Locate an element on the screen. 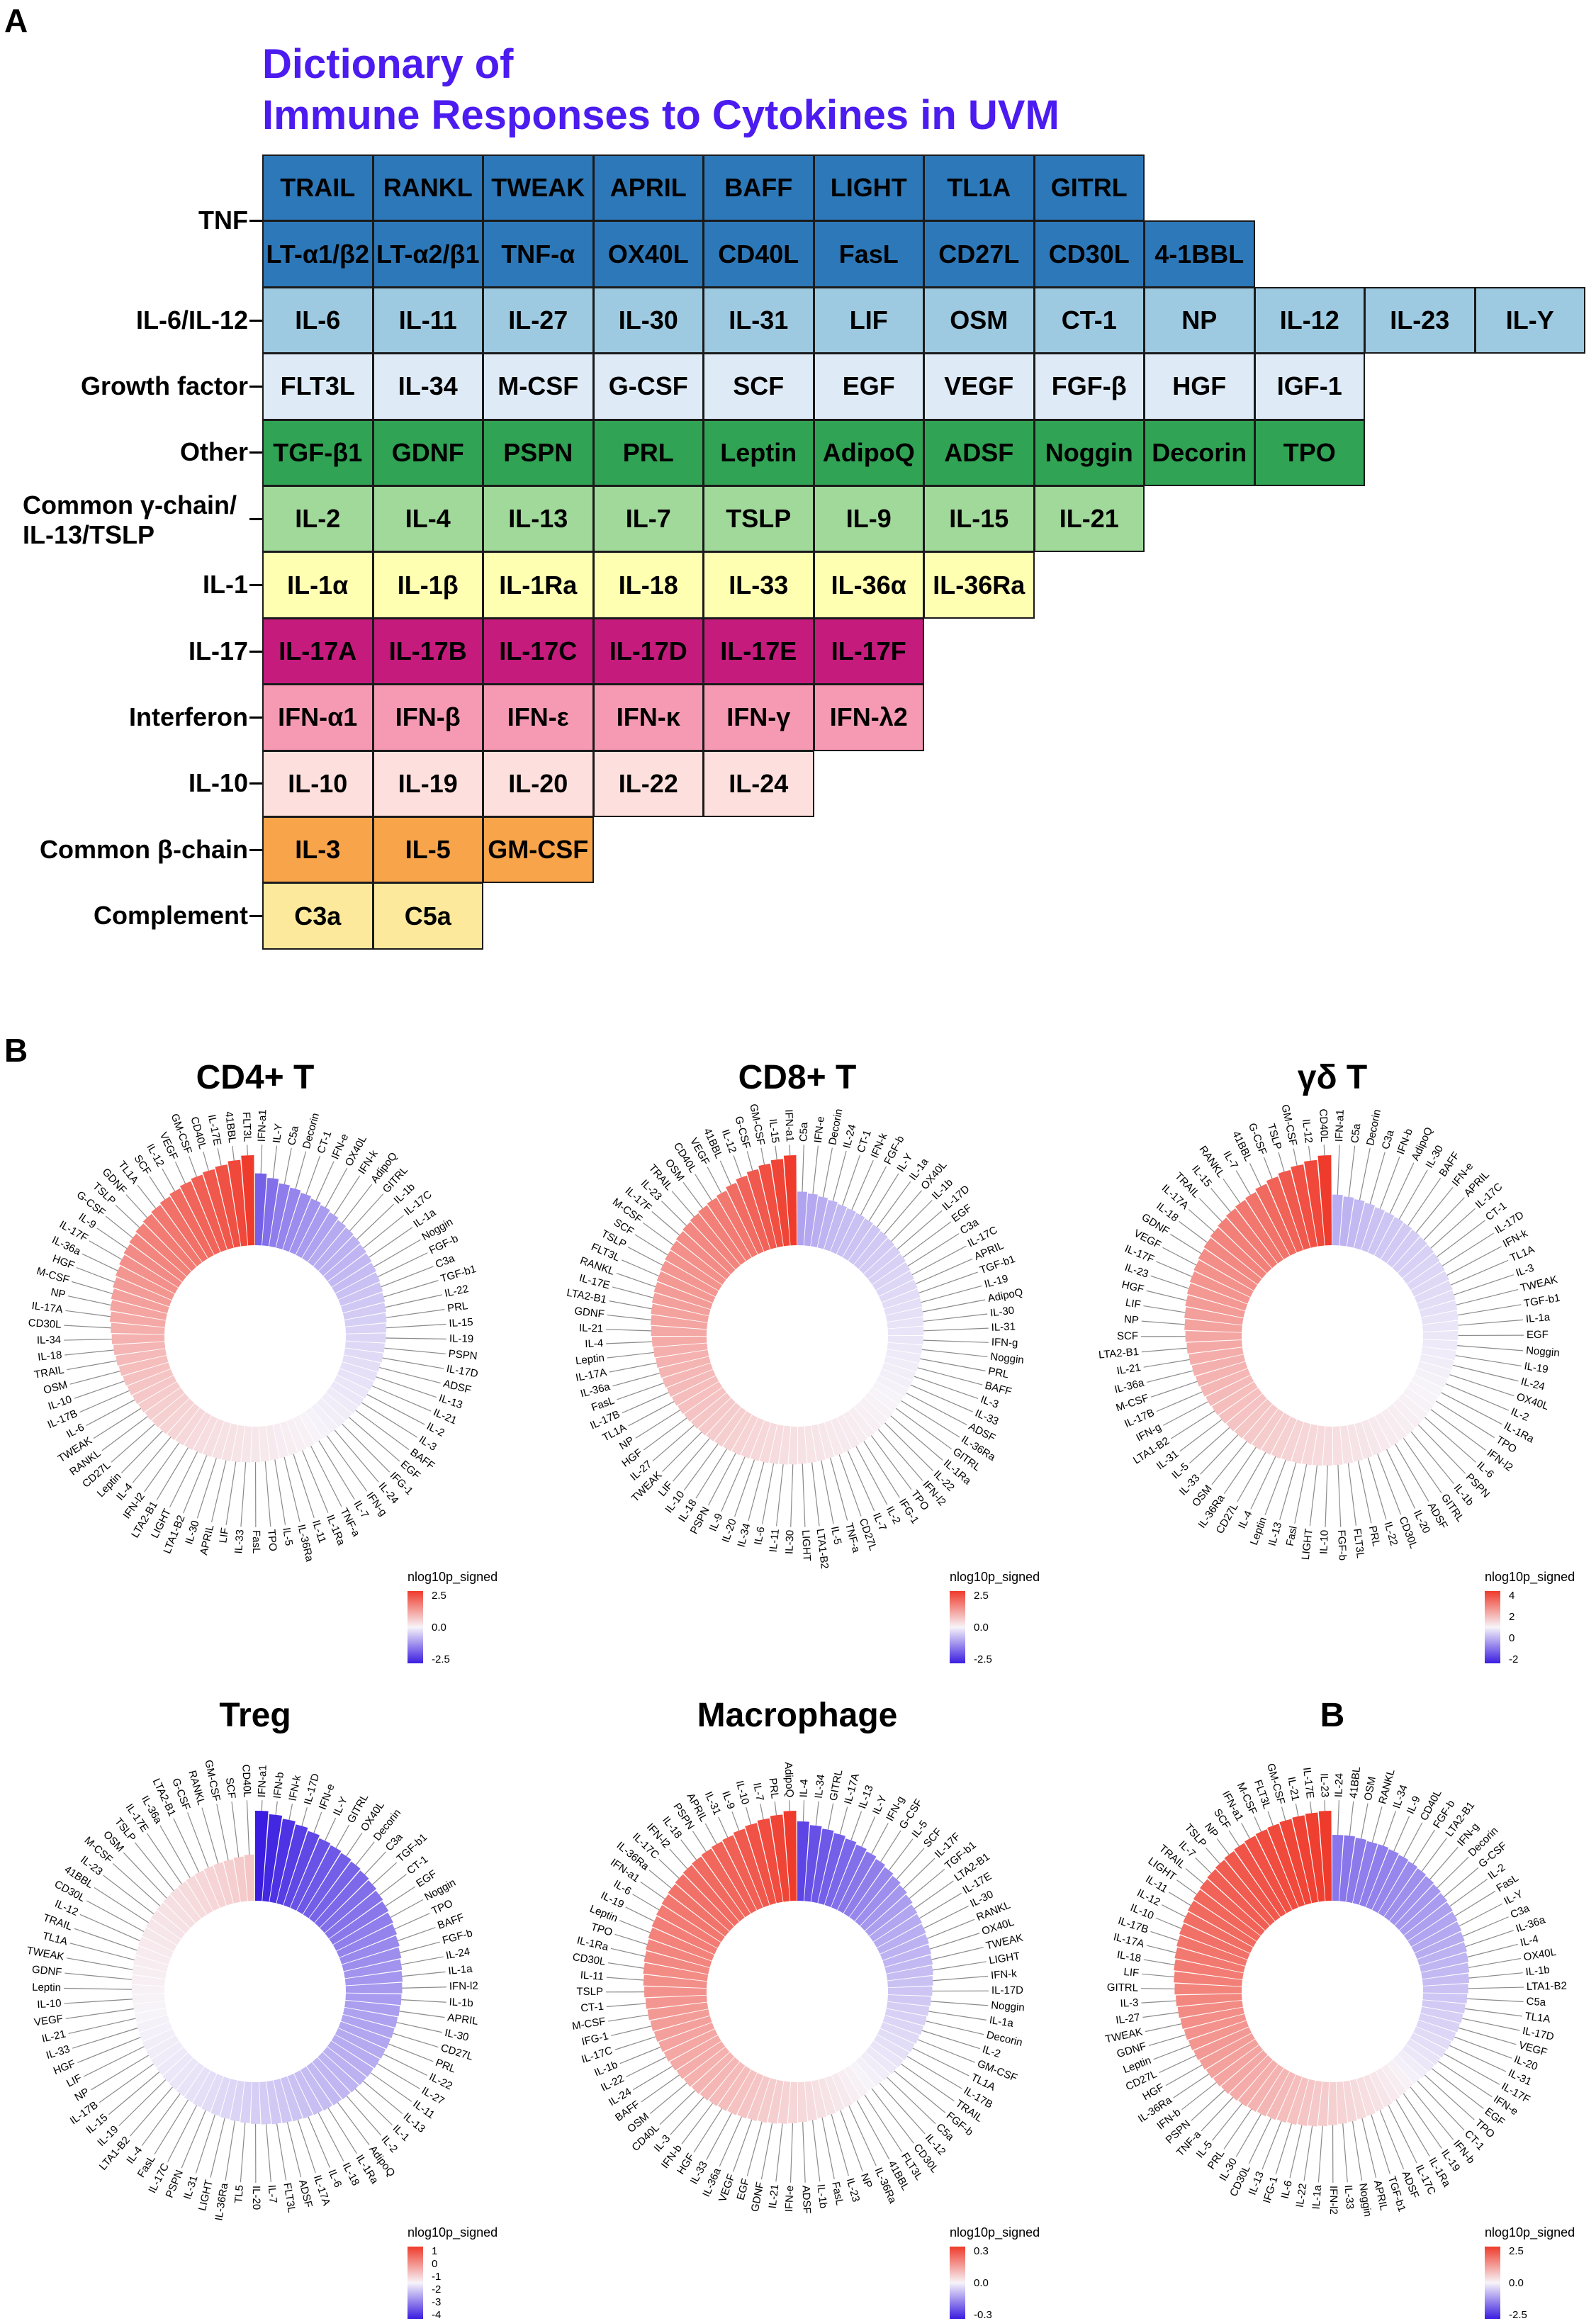 This screenshot has width=1596, height=2321. cytokine-cell: TPO is located at coordinates (1310, 453).